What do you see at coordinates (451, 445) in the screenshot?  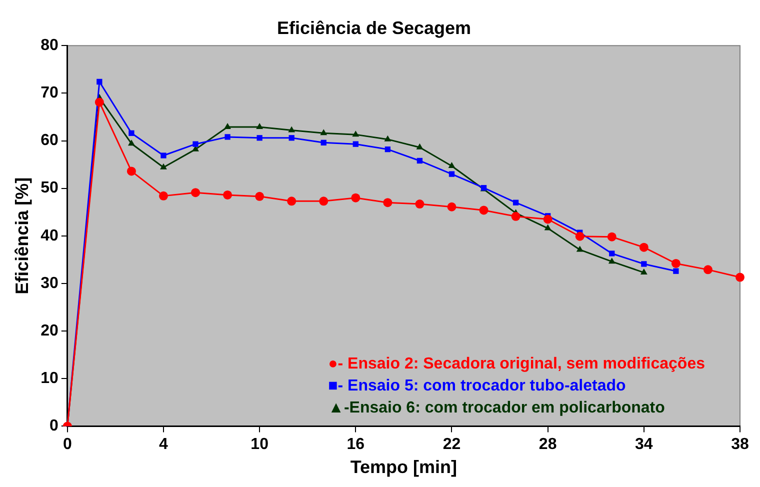 I see `x-tick-label: 22` at bounding box center [451, 445].